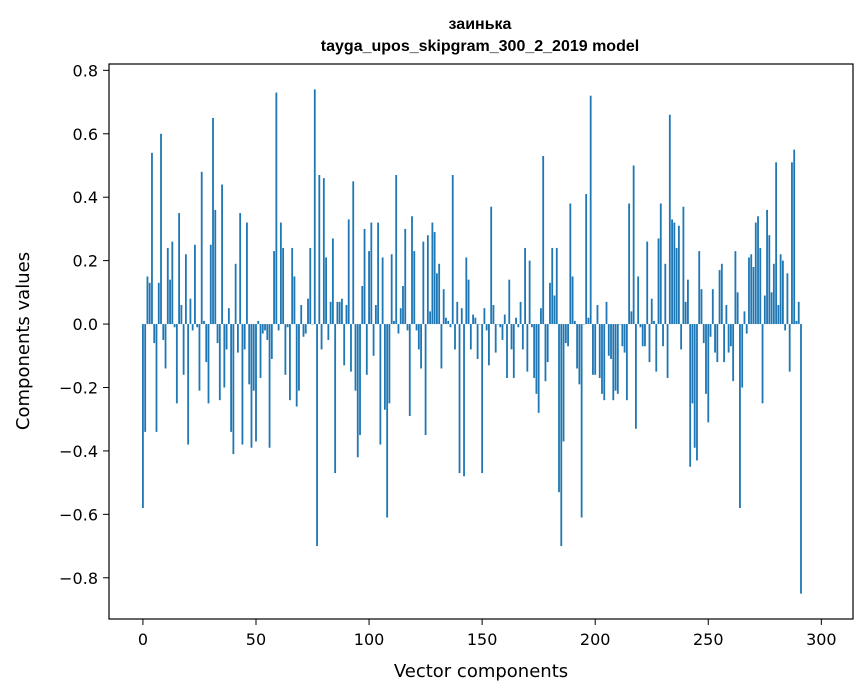 Image resolution: width=867 pixels, height=696 pixels. What do you see at coordinates (85, 324) in the screenshot?
I see `y-tick-label: 0.0` at bounding box center [85, 324].